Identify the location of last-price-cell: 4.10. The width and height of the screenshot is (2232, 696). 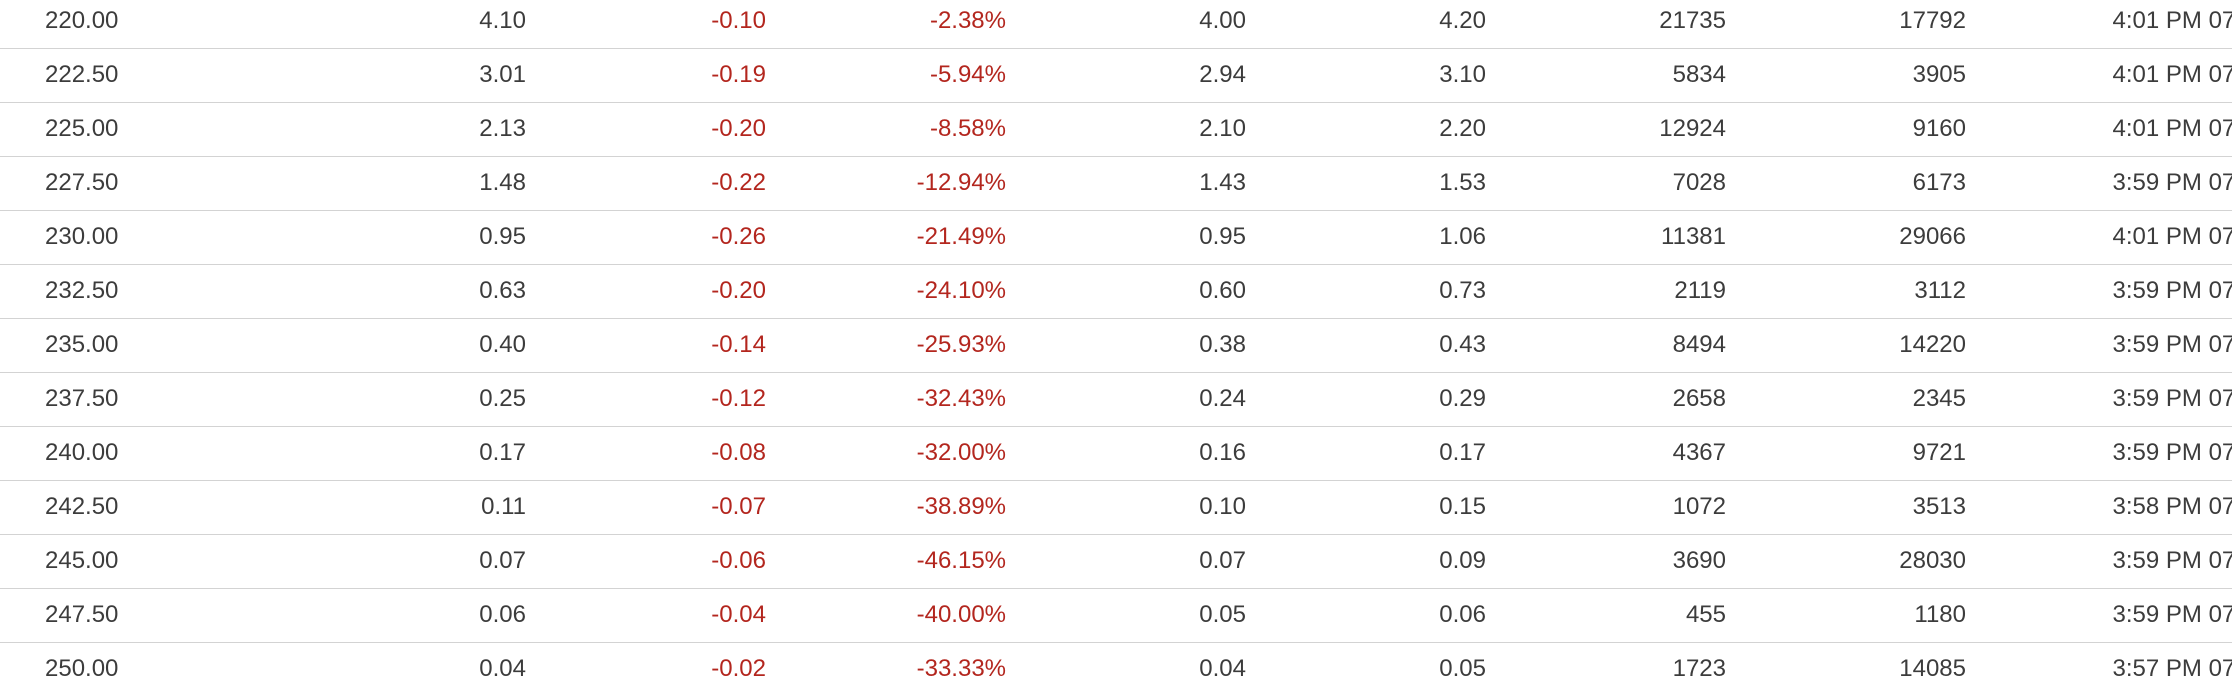
(404, 24).